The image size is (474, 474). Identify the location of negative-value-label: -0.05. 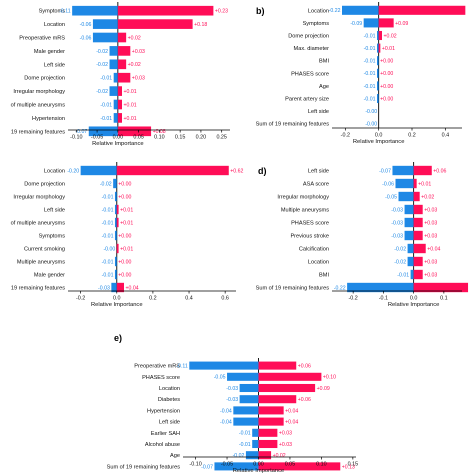
(220, 378).